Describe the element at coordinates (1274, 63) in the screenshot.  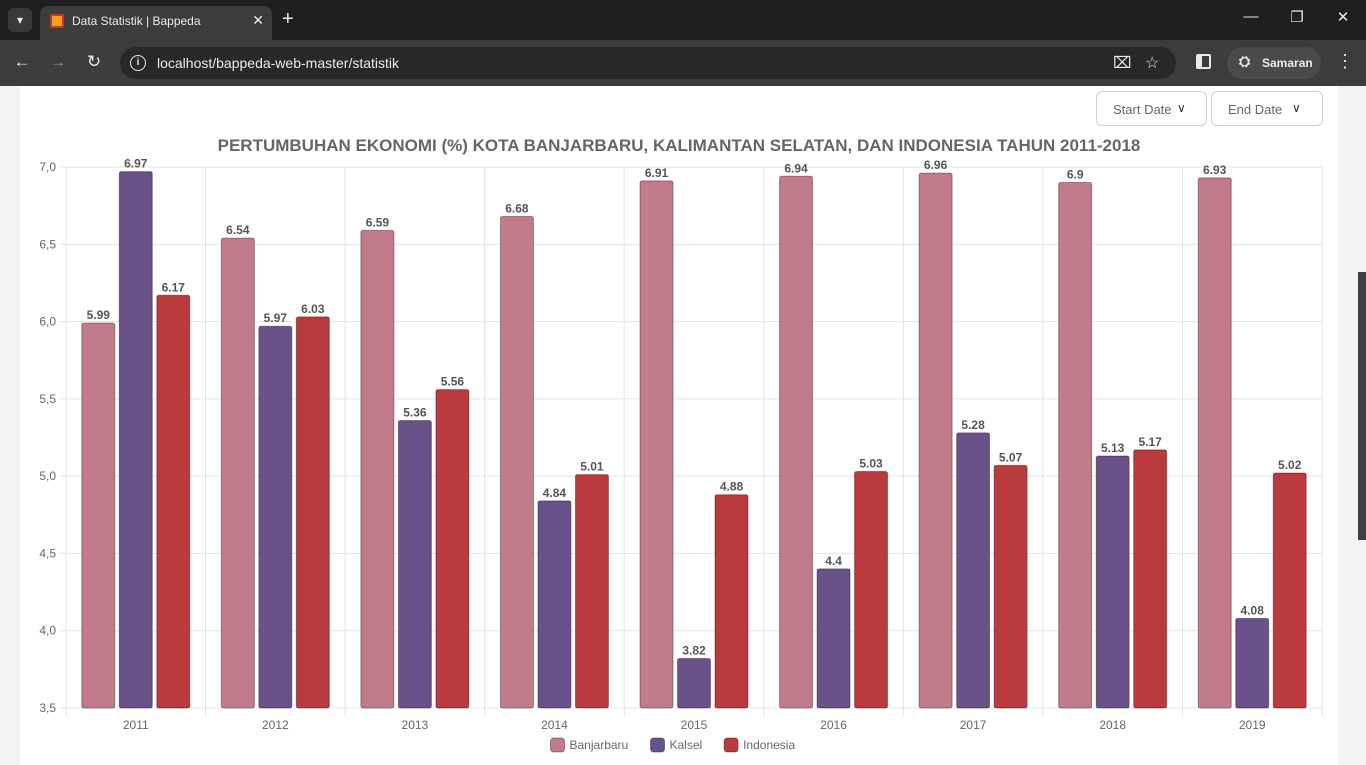
I see `profile-button: ⛭ Samaran` at that location.